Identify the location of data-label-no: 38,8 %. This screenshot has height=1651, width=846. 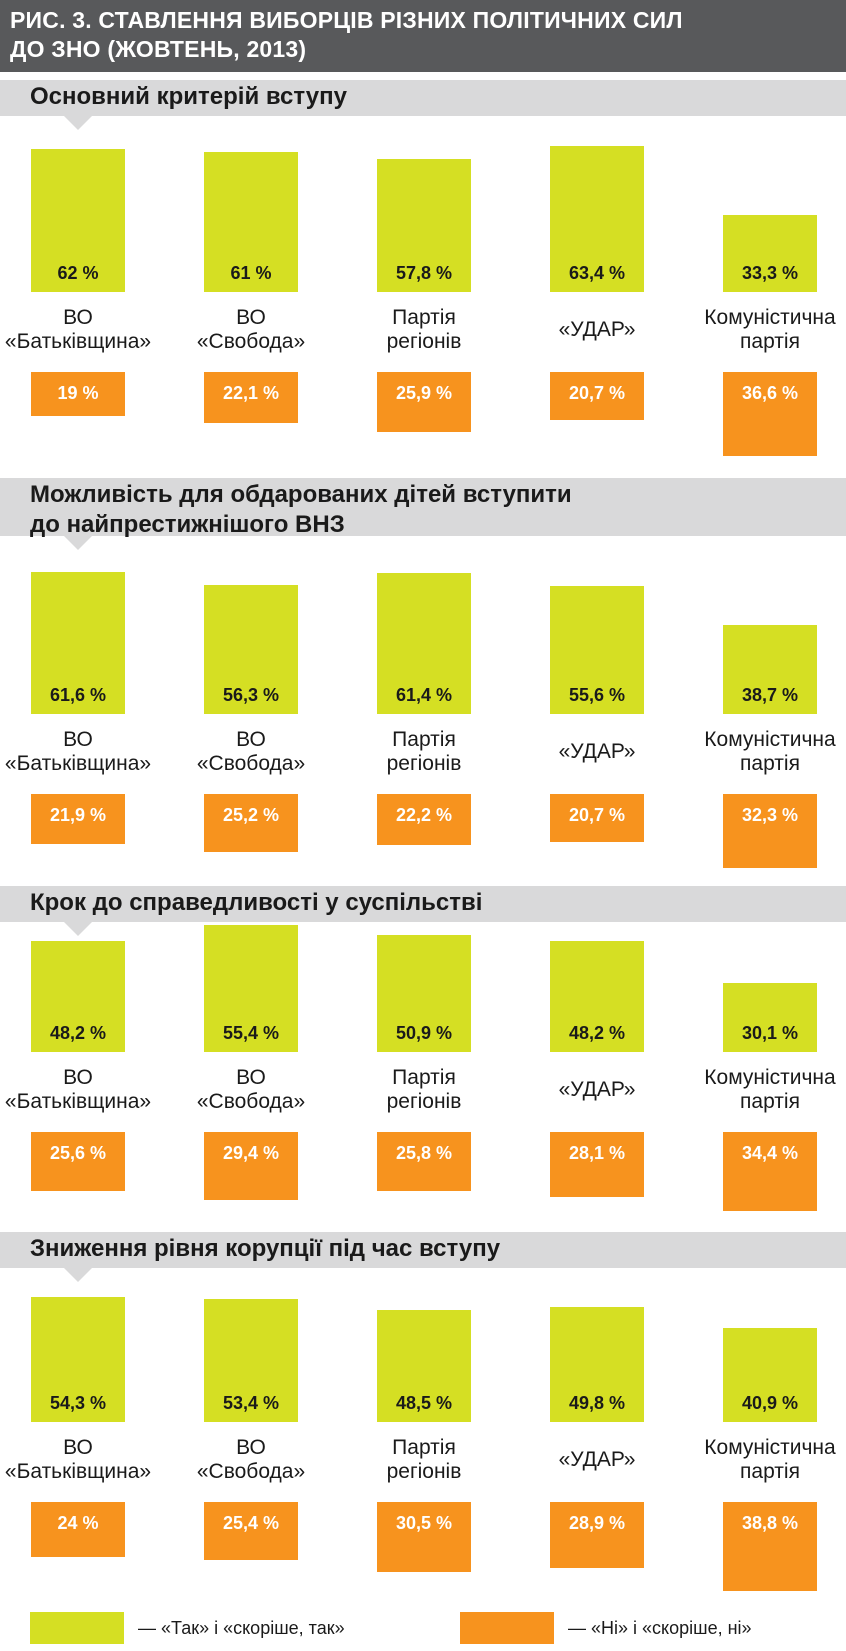
(770, 1523).